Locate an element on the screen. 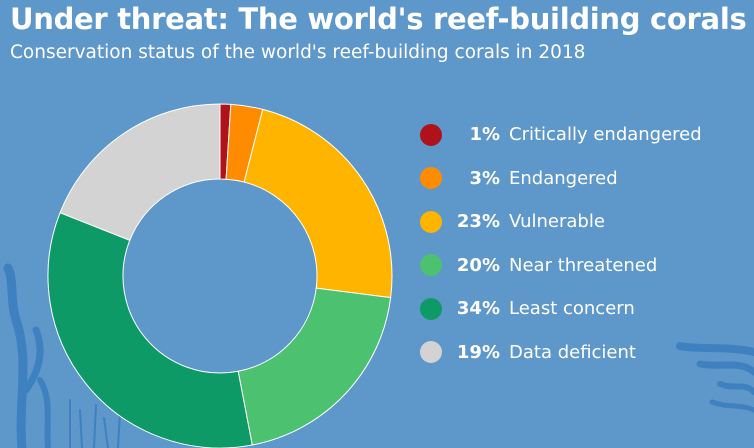 The width and height of the screenshot is (754, 448). legend-percent: 19% is located at coordinates (478, 352).